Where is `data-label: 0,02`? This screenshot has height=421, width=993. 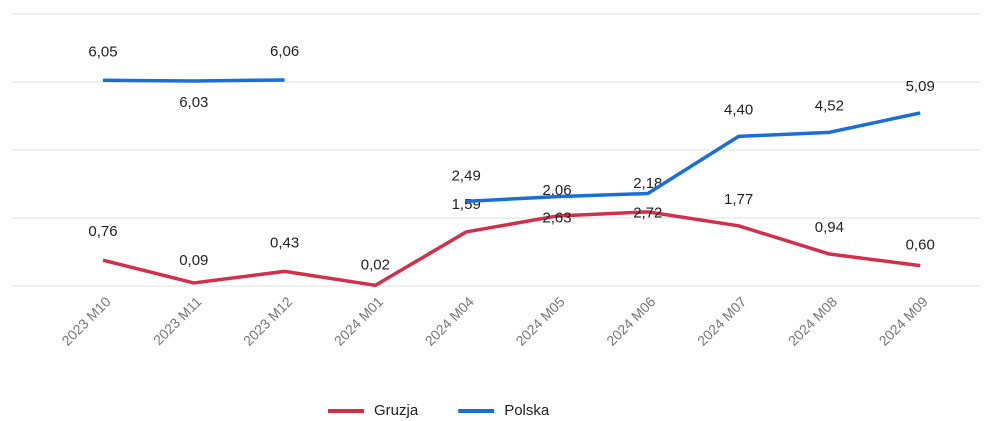 data-label: 0,02 is located at coordinates (375, 264).